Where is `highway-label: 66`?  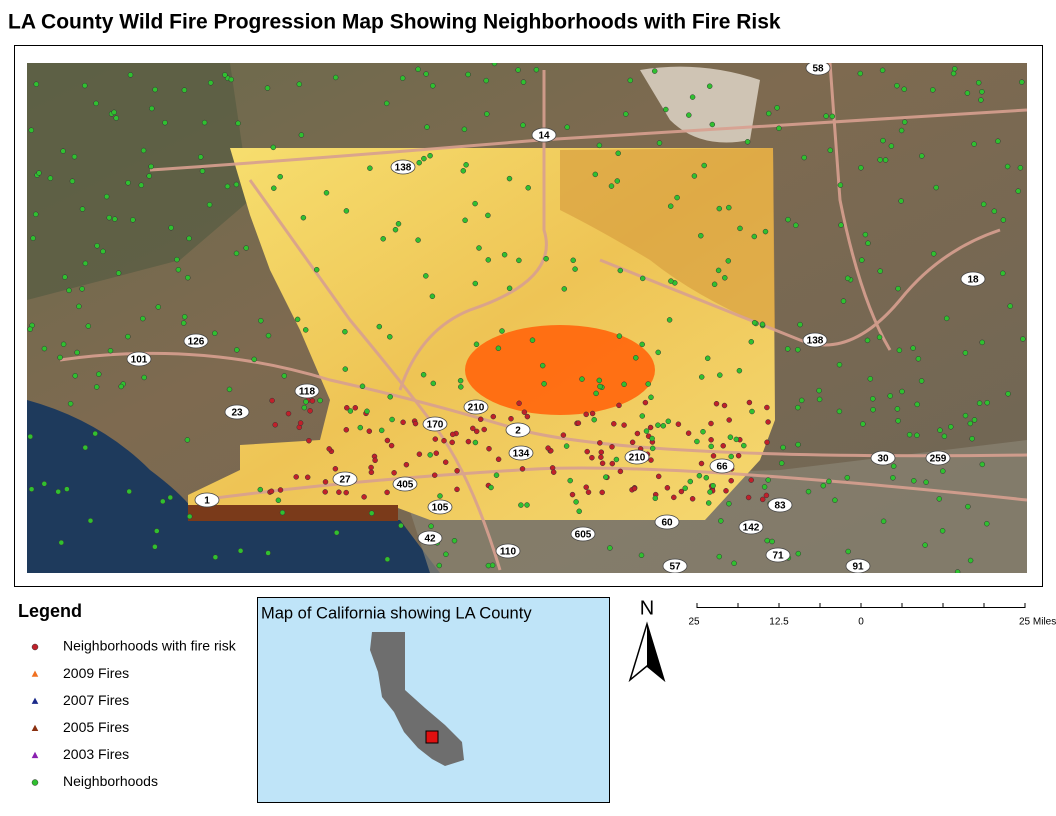
highway-label: 66 is located at coordinates (722, 467).